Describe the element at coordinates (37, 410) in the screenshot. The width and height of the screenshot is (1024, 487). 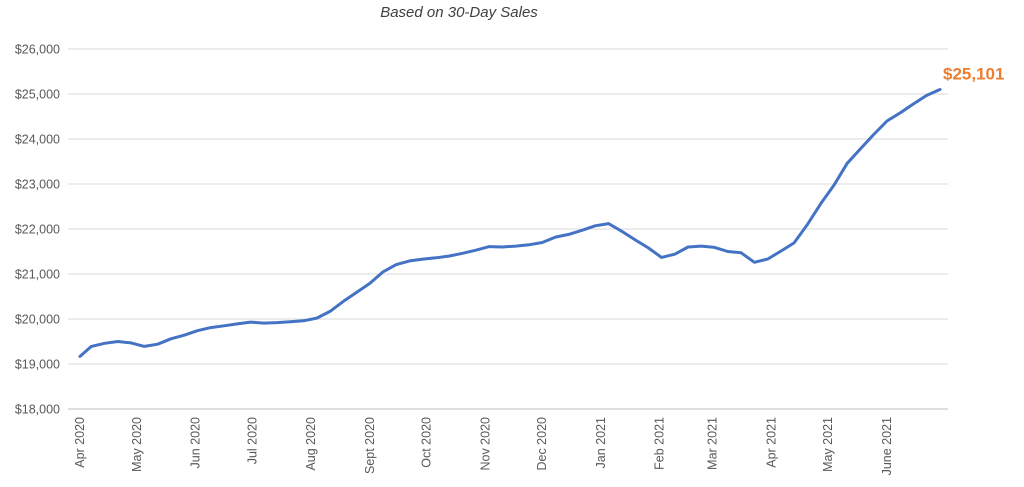
I see `y-tick-label: $18,000` at that location.